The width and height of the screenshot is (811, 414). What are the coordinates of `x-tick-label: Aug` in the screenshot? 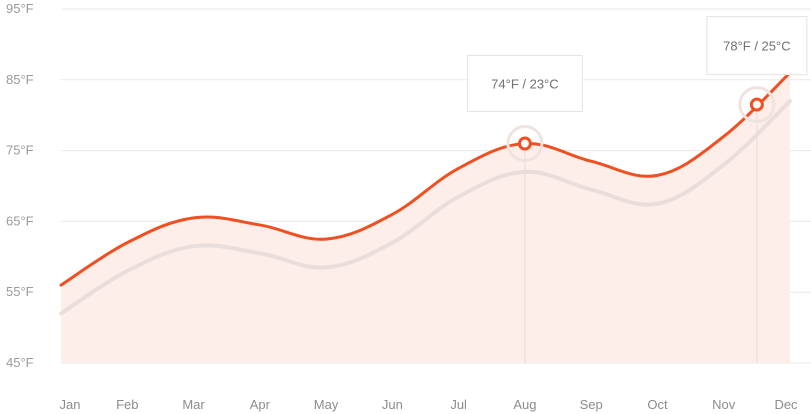 It's located at (524, 404).